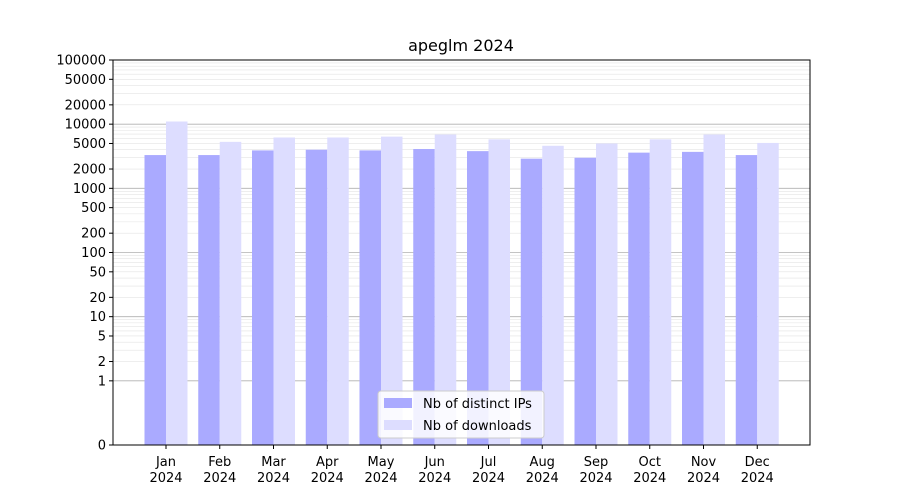  Describe the element at coordinates (434, 470) in the screenshot. I see `x-tick-label: Jun 2024` at that location.